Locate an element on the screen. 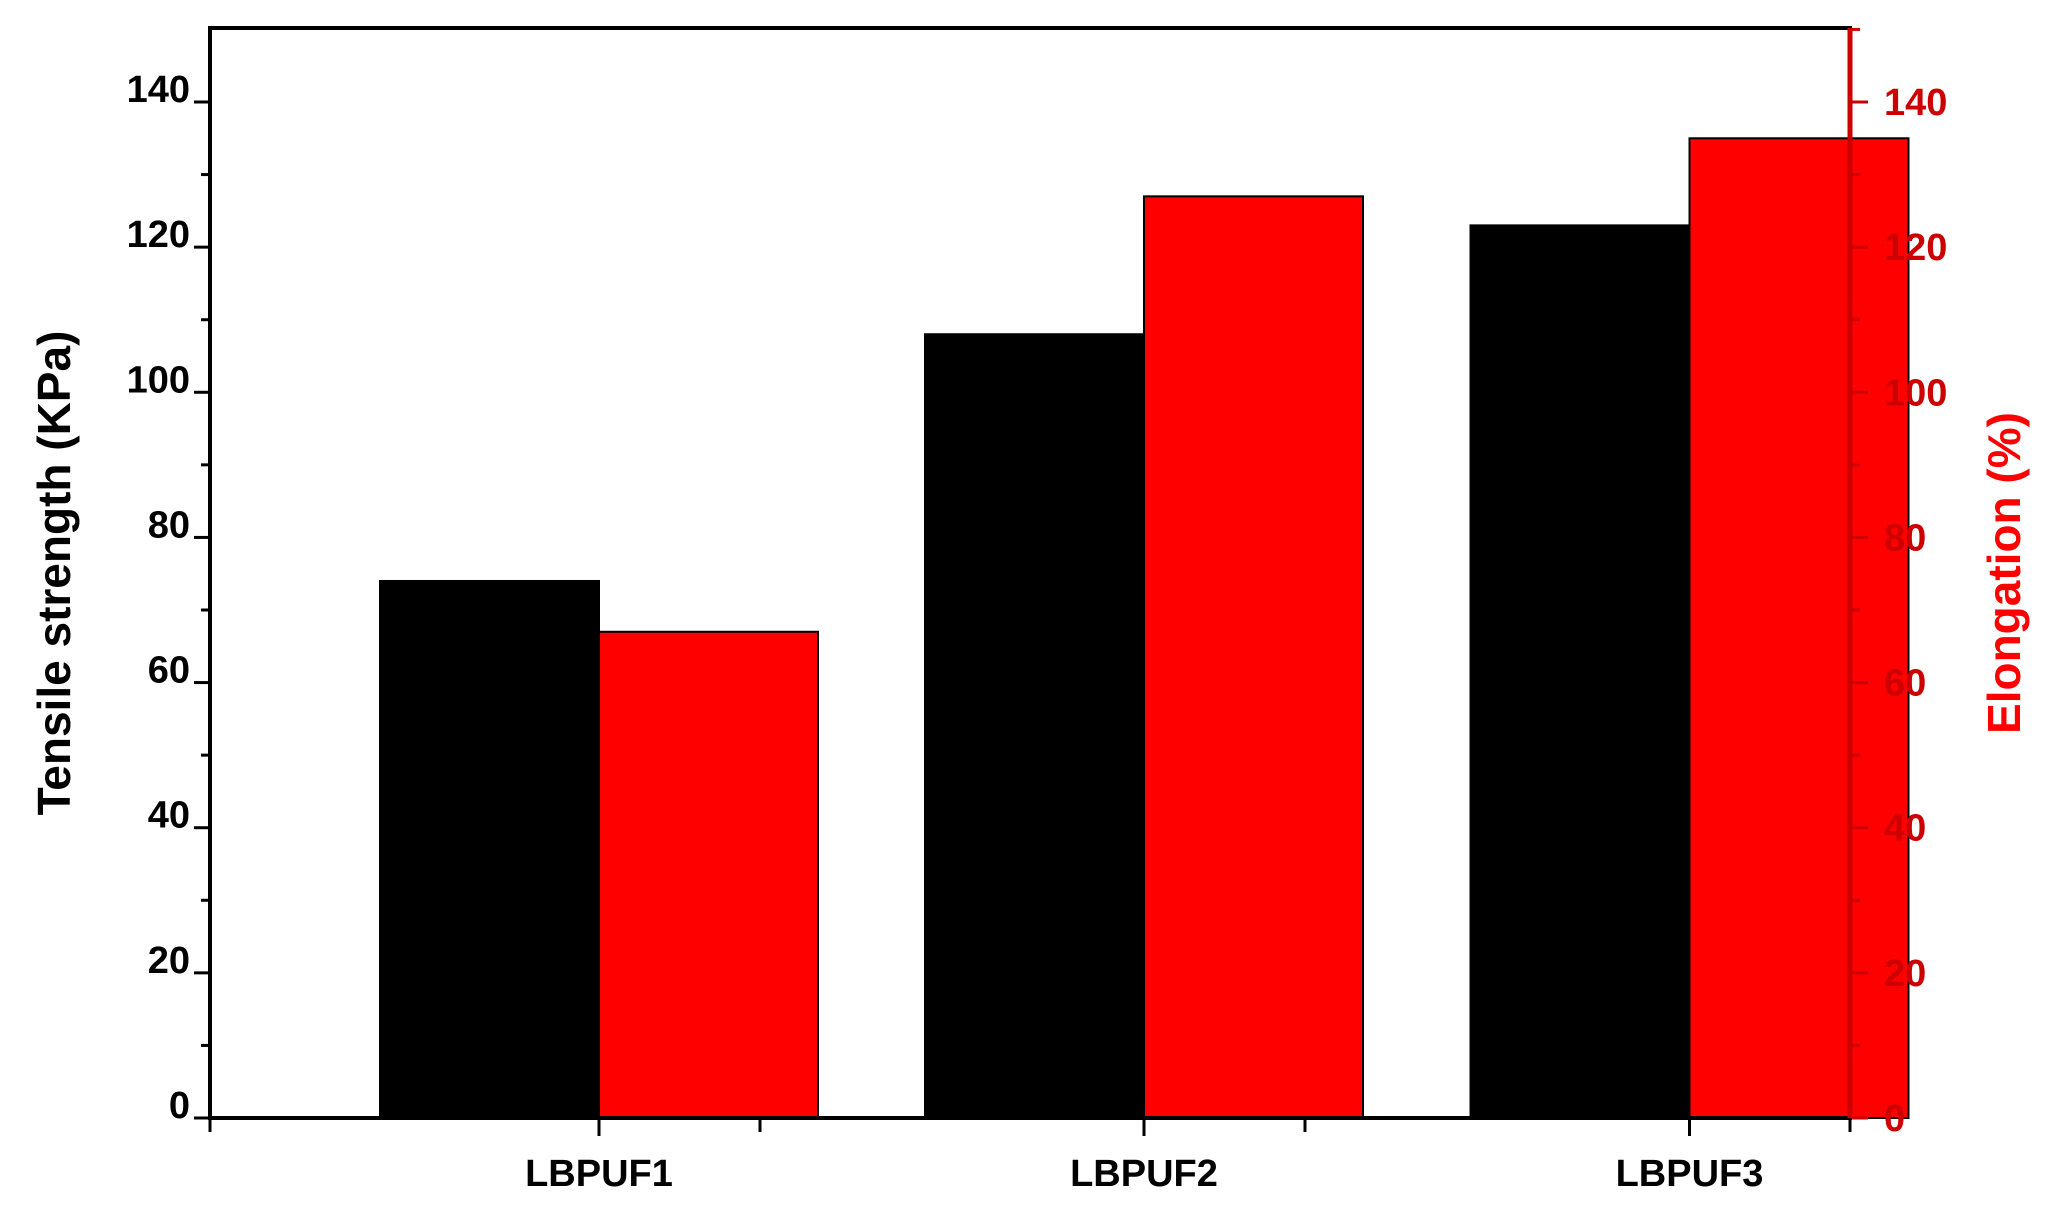  right-axis: 0 20 40 60 80 100 120 140 is located at coordinates (1897, 583).